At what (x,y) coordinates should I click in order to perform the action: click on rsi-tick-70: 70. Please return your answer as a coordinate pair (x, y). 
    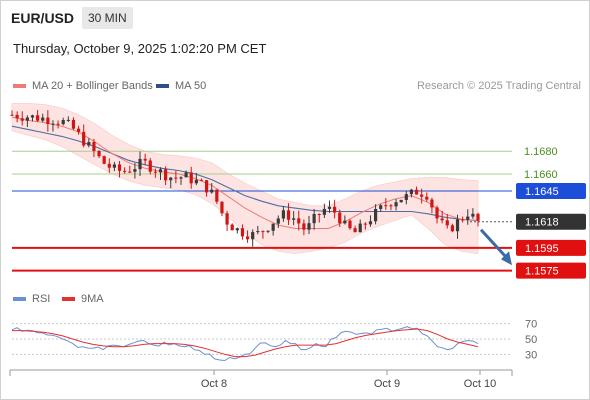
    Looking at the image, I should click on (531, 325).